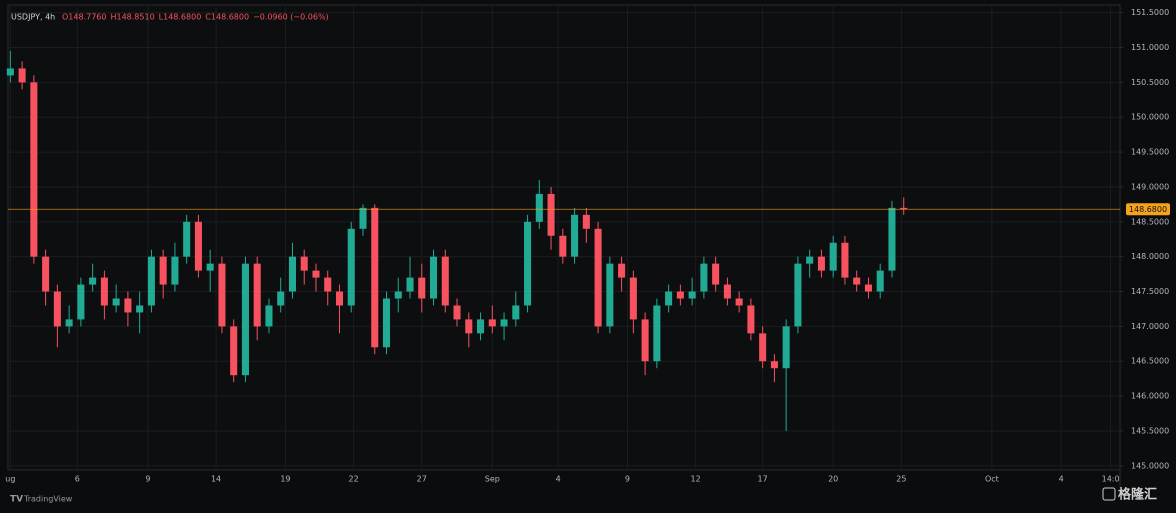 The image size is (1176, 513). I want to click on y-tick-label: 145.5000, so click(1150, 430).